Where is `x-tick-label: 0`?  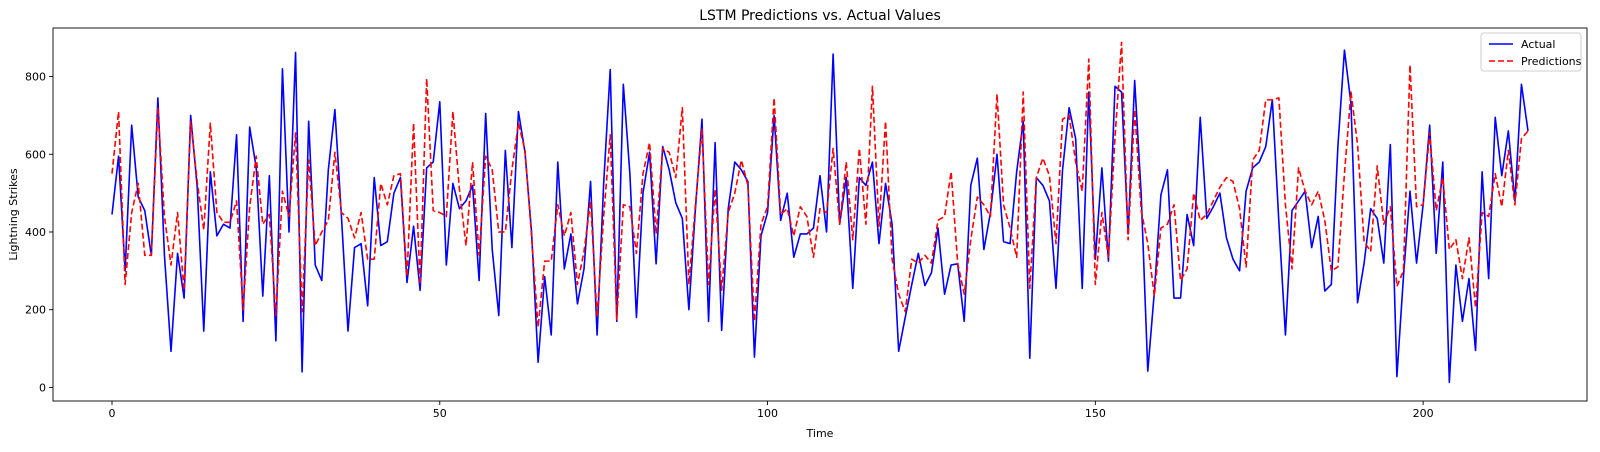
x-tick-label: 0 is located at coordinates (112, 413).